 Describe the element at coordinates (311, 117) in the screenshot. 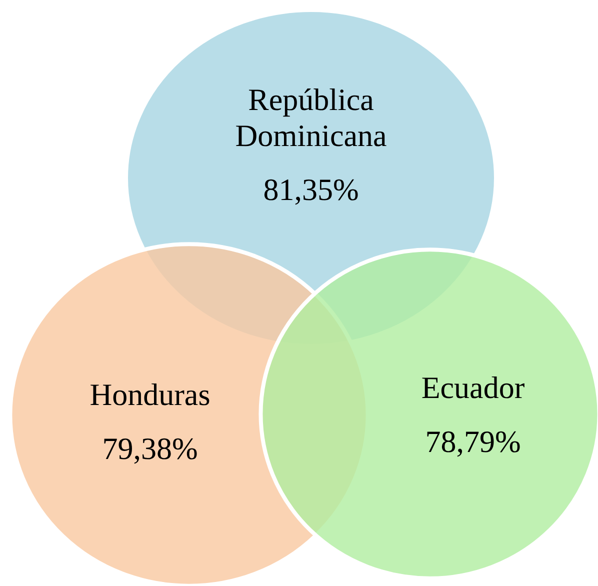

I see `category-label: República Dominicana` at that location.